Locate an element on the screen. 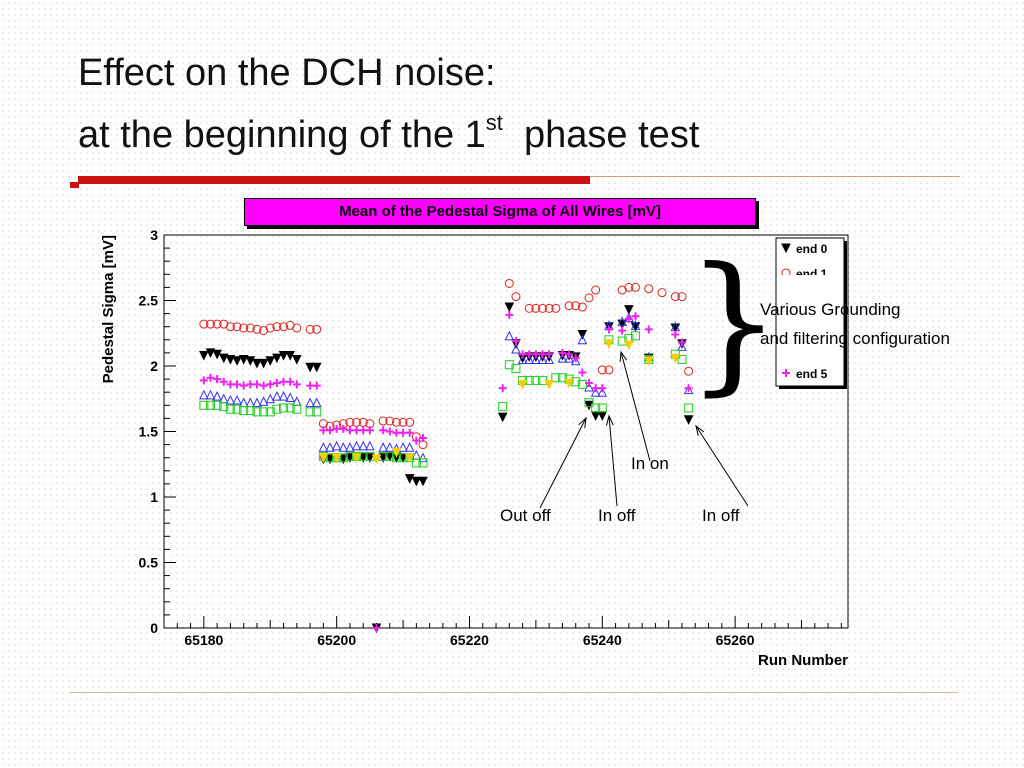 The image size is (1024, 768). x-tick-label: 65260 is located at coordinates (735, 640).